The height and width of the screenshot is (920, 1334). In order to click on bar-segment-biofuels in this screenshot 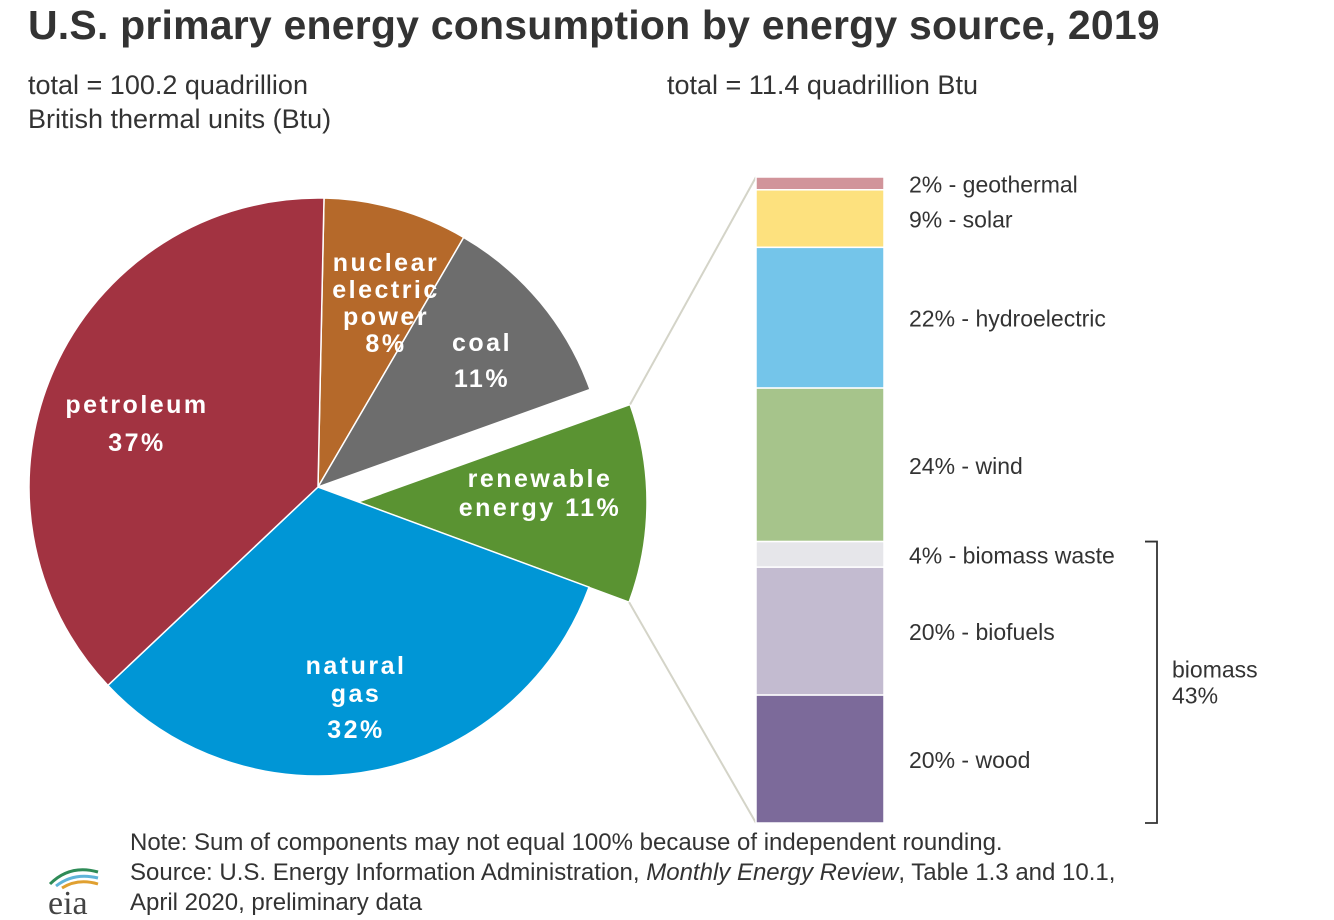, I will do `click(820, 631)`.